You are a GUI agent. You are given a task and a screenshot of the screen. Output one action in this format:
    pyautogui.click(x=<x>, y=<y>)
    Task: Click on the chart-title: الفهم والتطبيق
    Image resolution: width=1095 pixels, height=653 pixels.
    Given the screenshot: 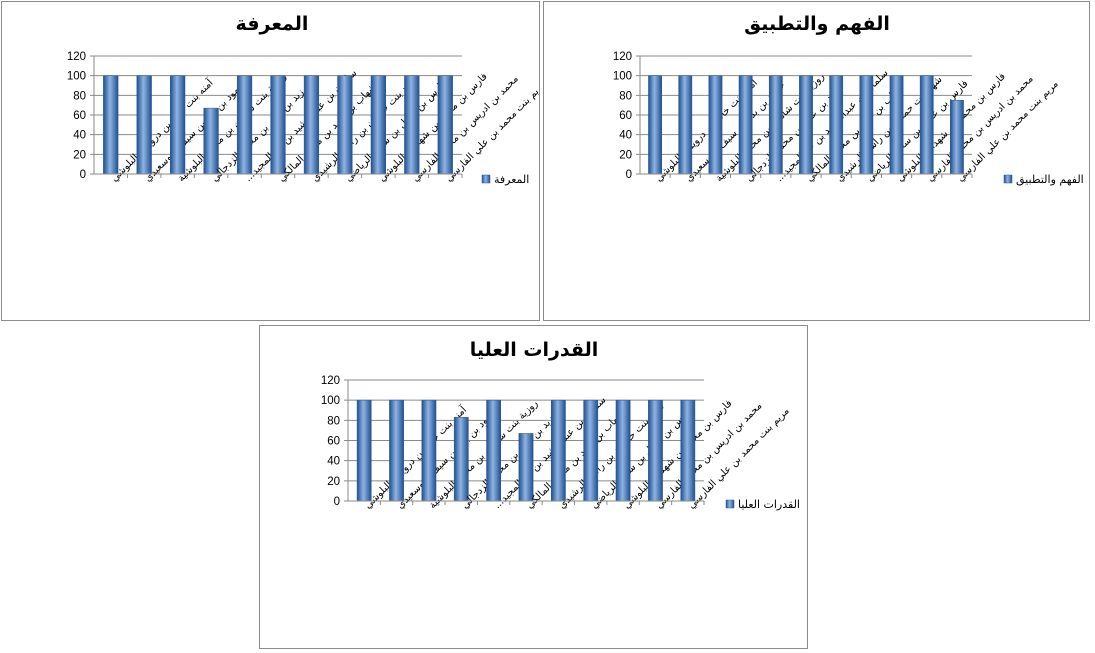 What is the action you would take?
    pyautogui.click(x=817, y=24)
    